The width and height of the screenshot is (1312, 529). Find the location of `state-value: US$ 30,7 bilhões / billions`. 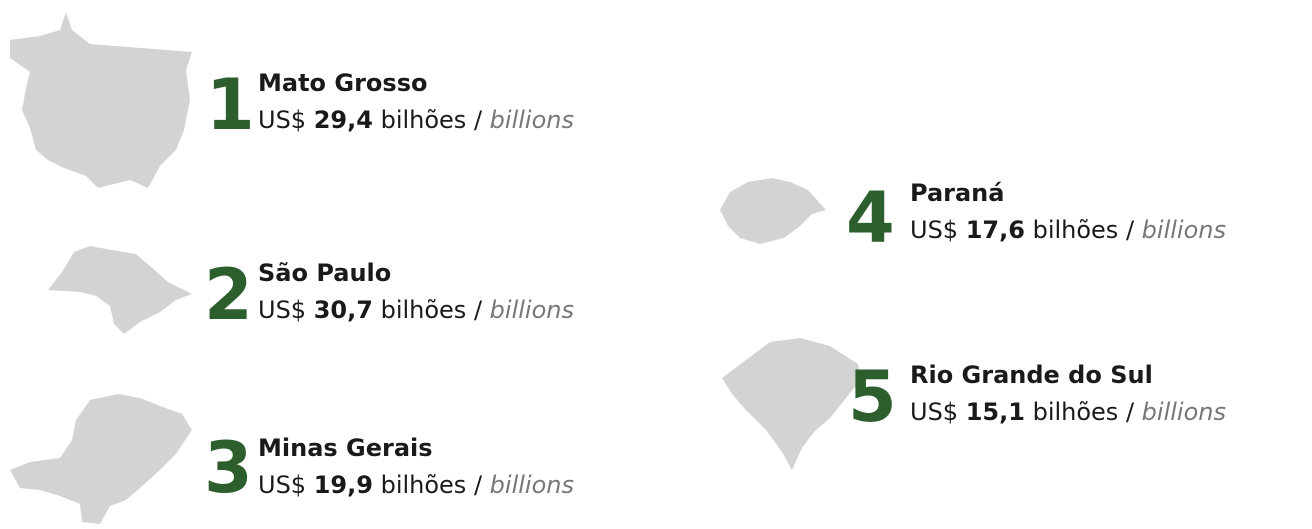

state-value: US$ 30,7 bilhões / billions is located at coordinates (416, 310).